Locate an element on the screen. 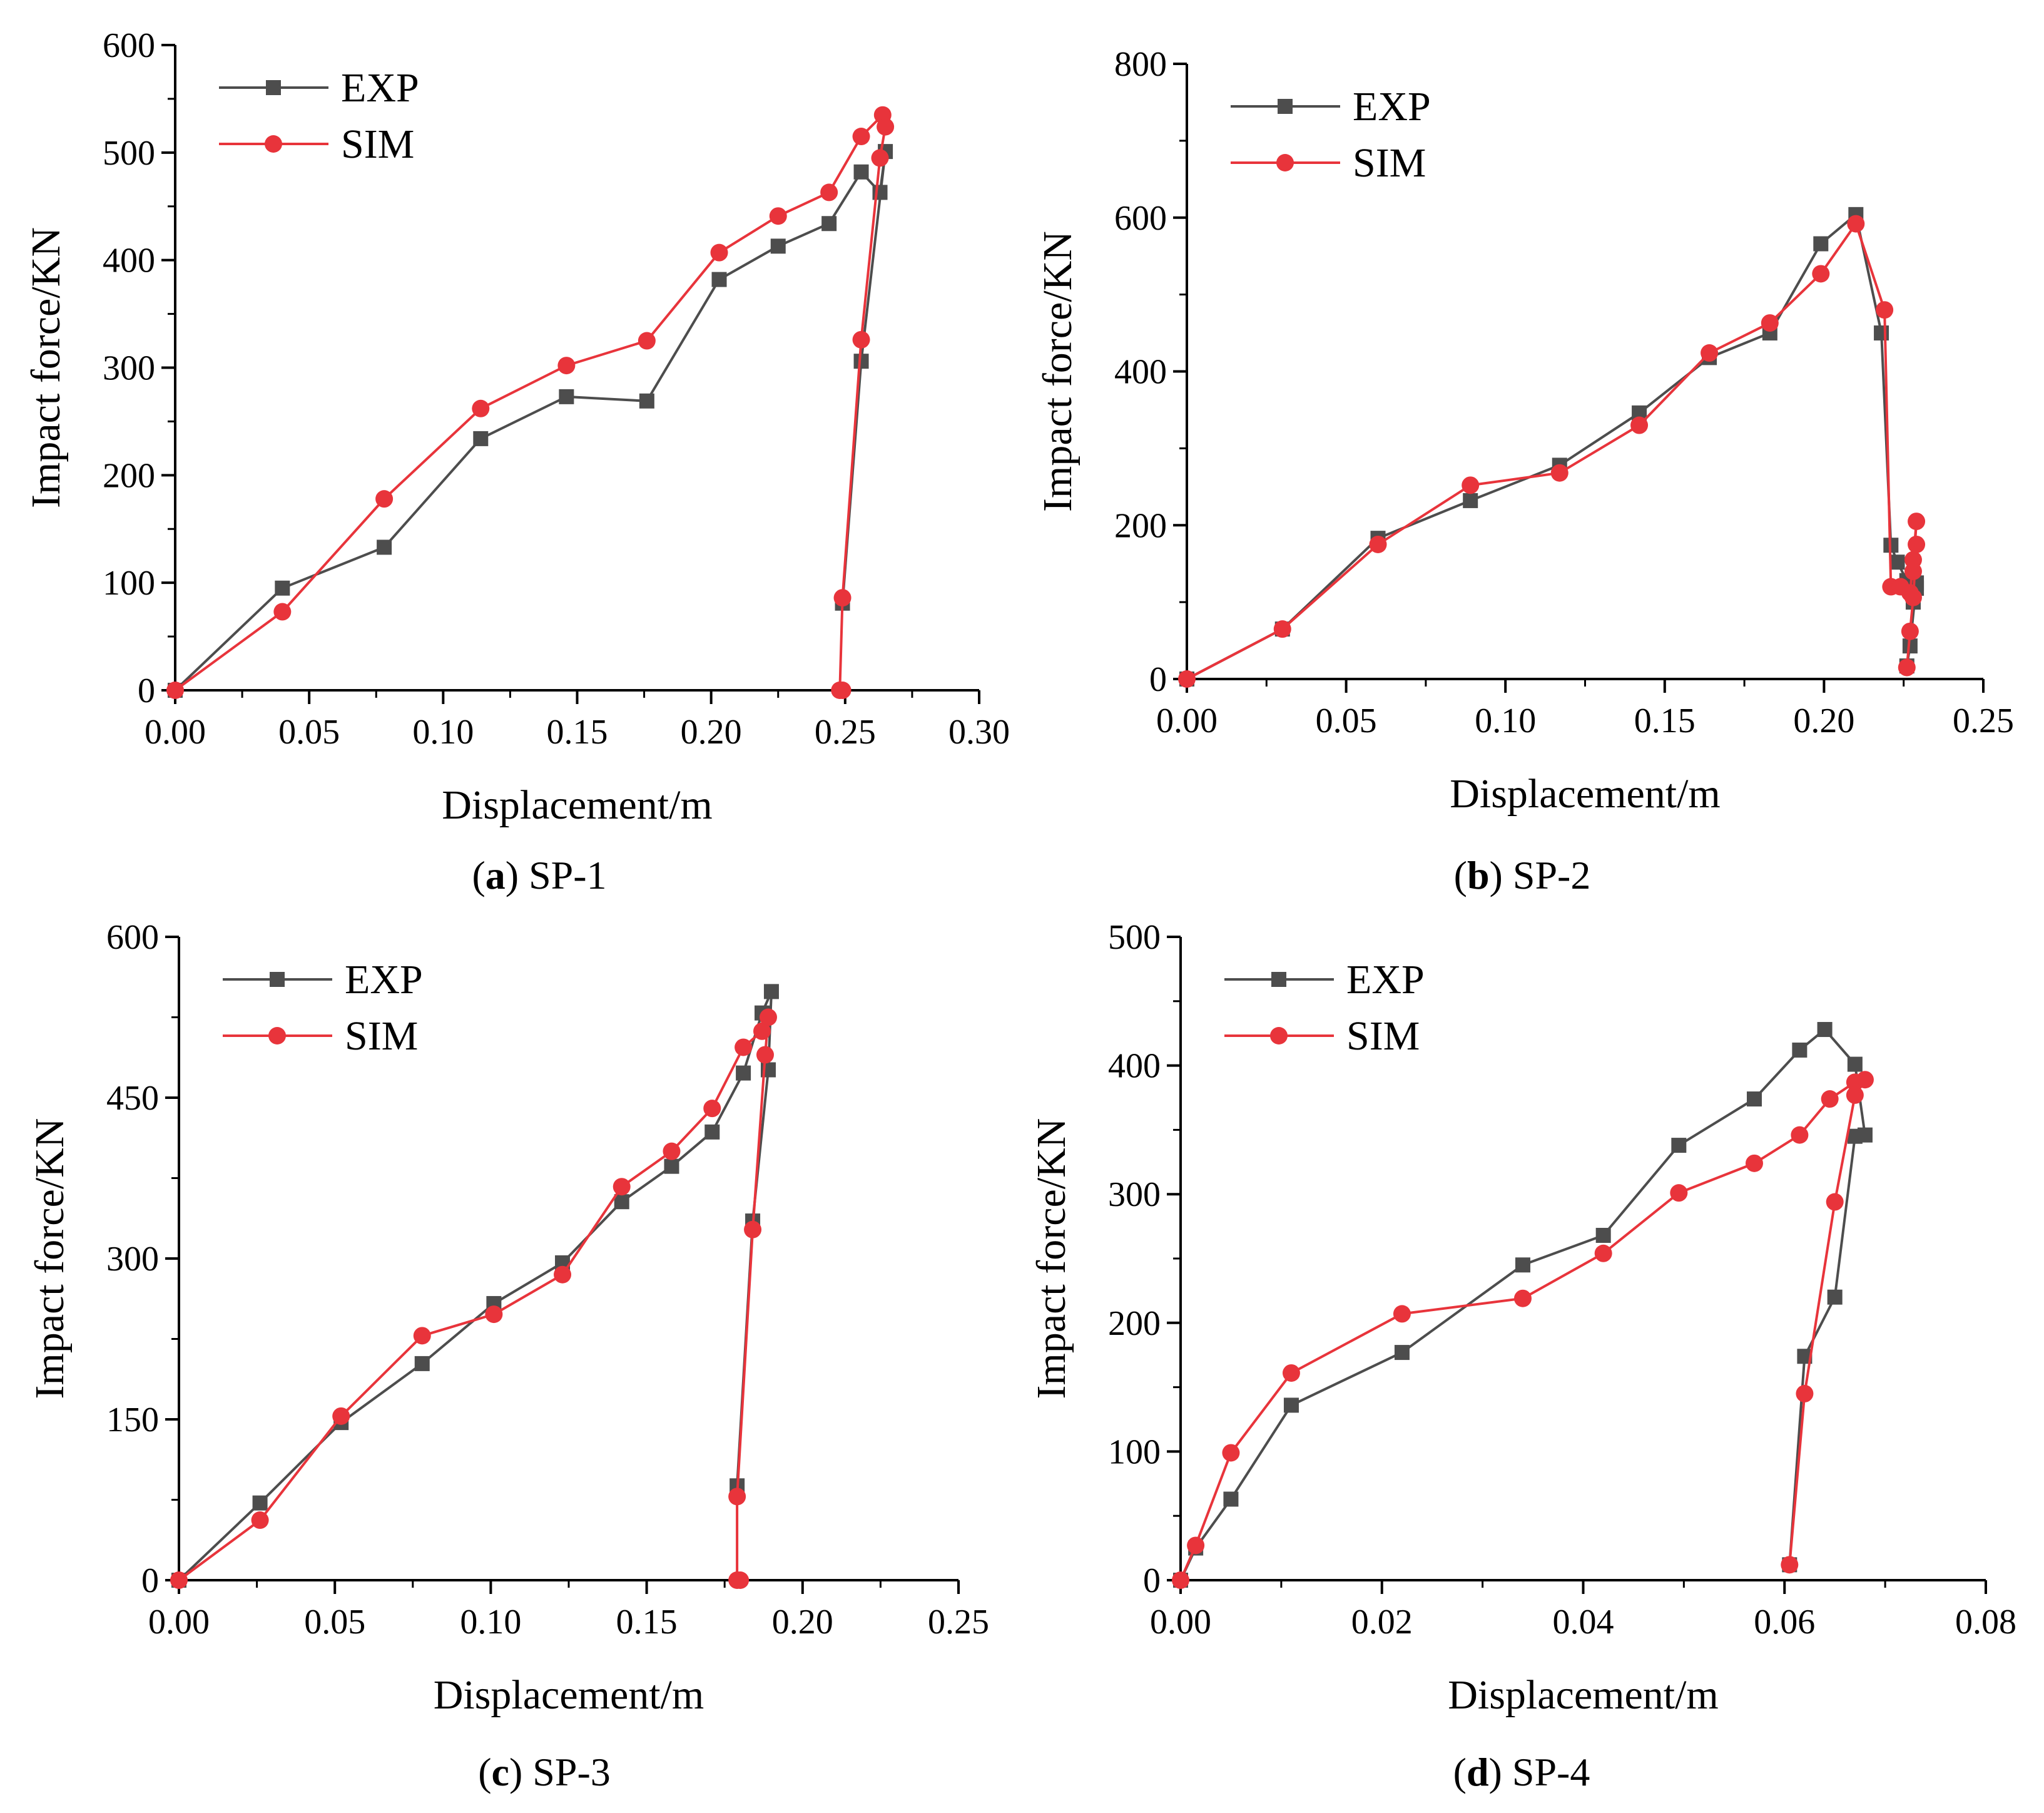 This screenshot has height=1813, width=2044. series-sim is located at coordinates (1523, 1330).